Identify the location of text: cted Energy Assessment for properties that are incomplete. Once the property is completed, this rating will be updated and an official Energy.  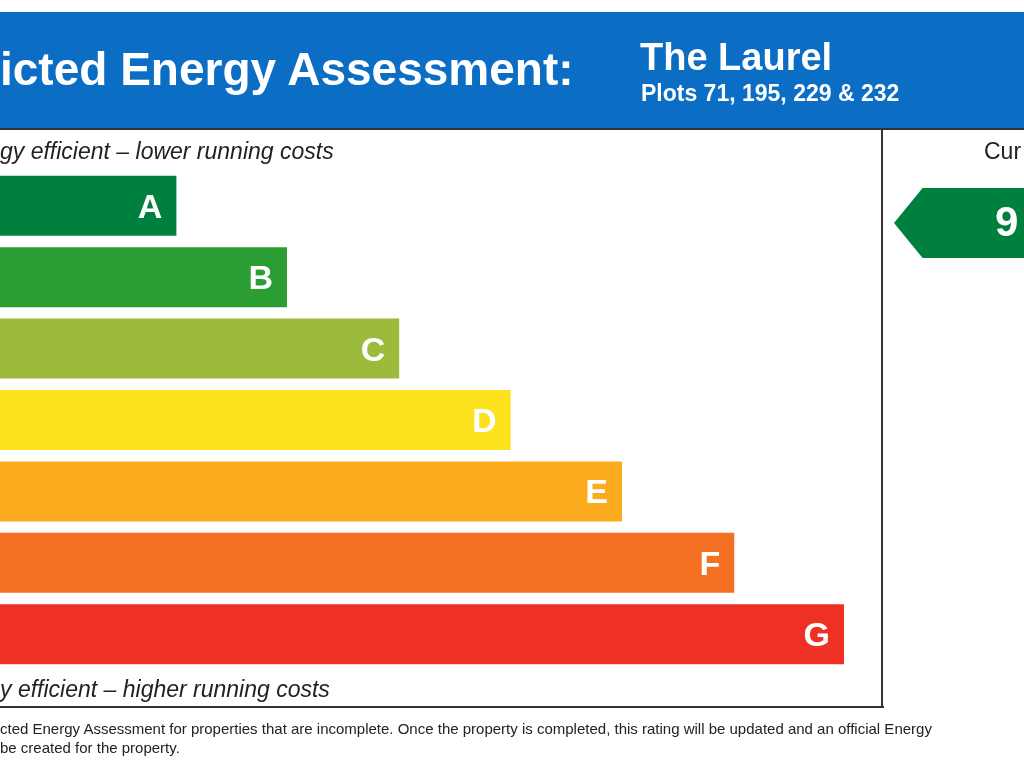
(466, 728).